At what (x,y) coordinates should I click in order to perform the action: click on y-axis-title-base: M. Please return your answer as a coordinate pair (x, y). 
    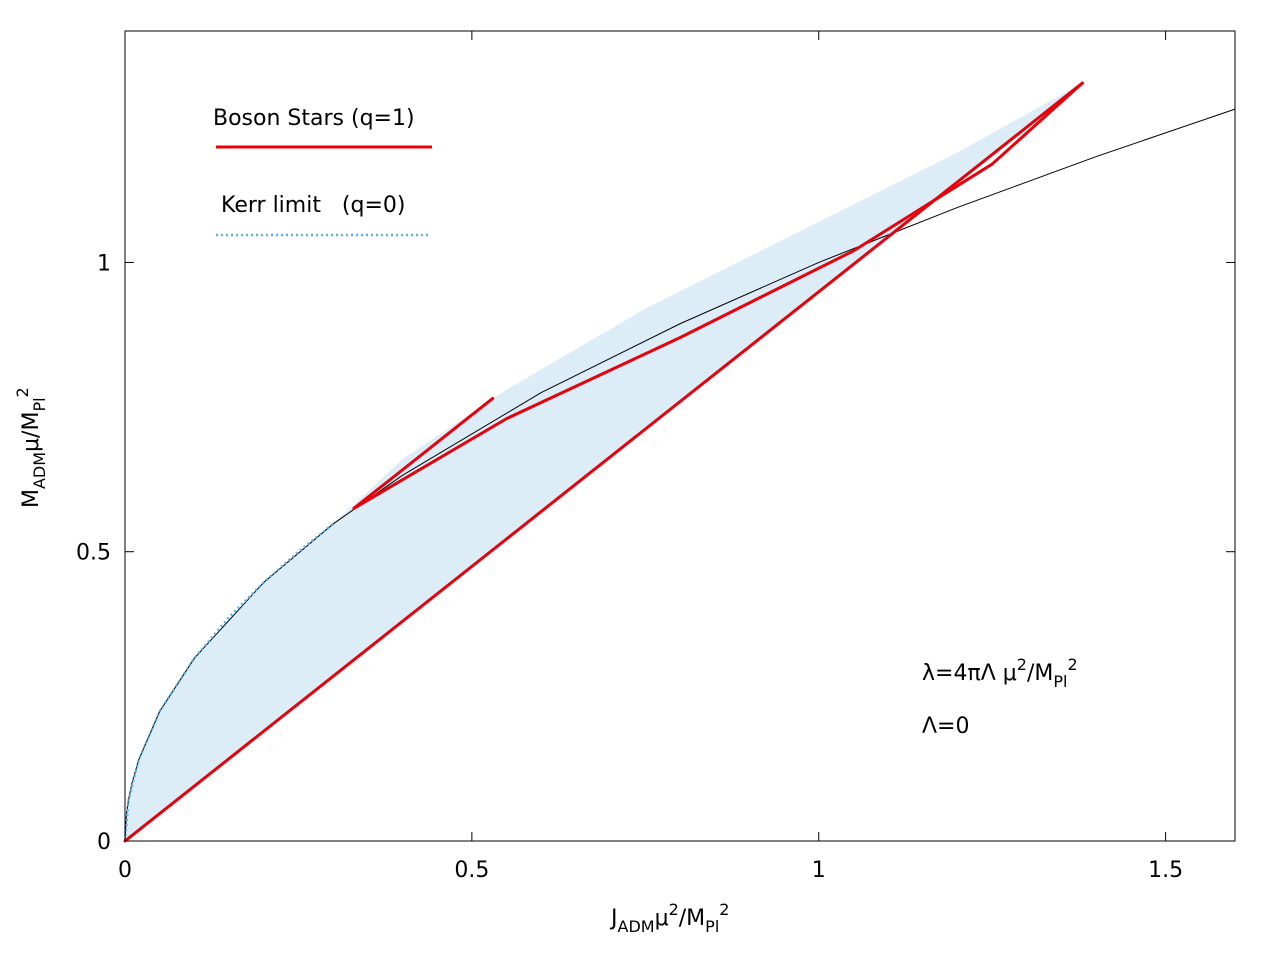
    Looking at the image, I should click on (31, 498).